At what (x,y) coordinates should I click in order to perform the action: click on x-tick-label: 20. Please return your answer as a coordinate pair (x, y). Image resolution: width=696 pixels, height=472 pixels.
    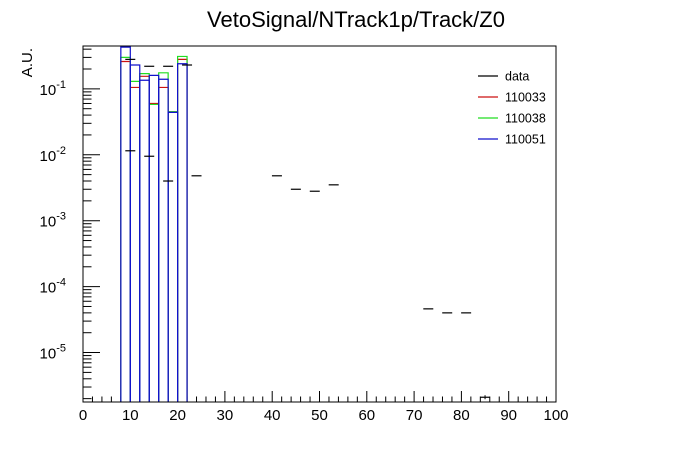
    Looking at the image, I should click on (177, 415).